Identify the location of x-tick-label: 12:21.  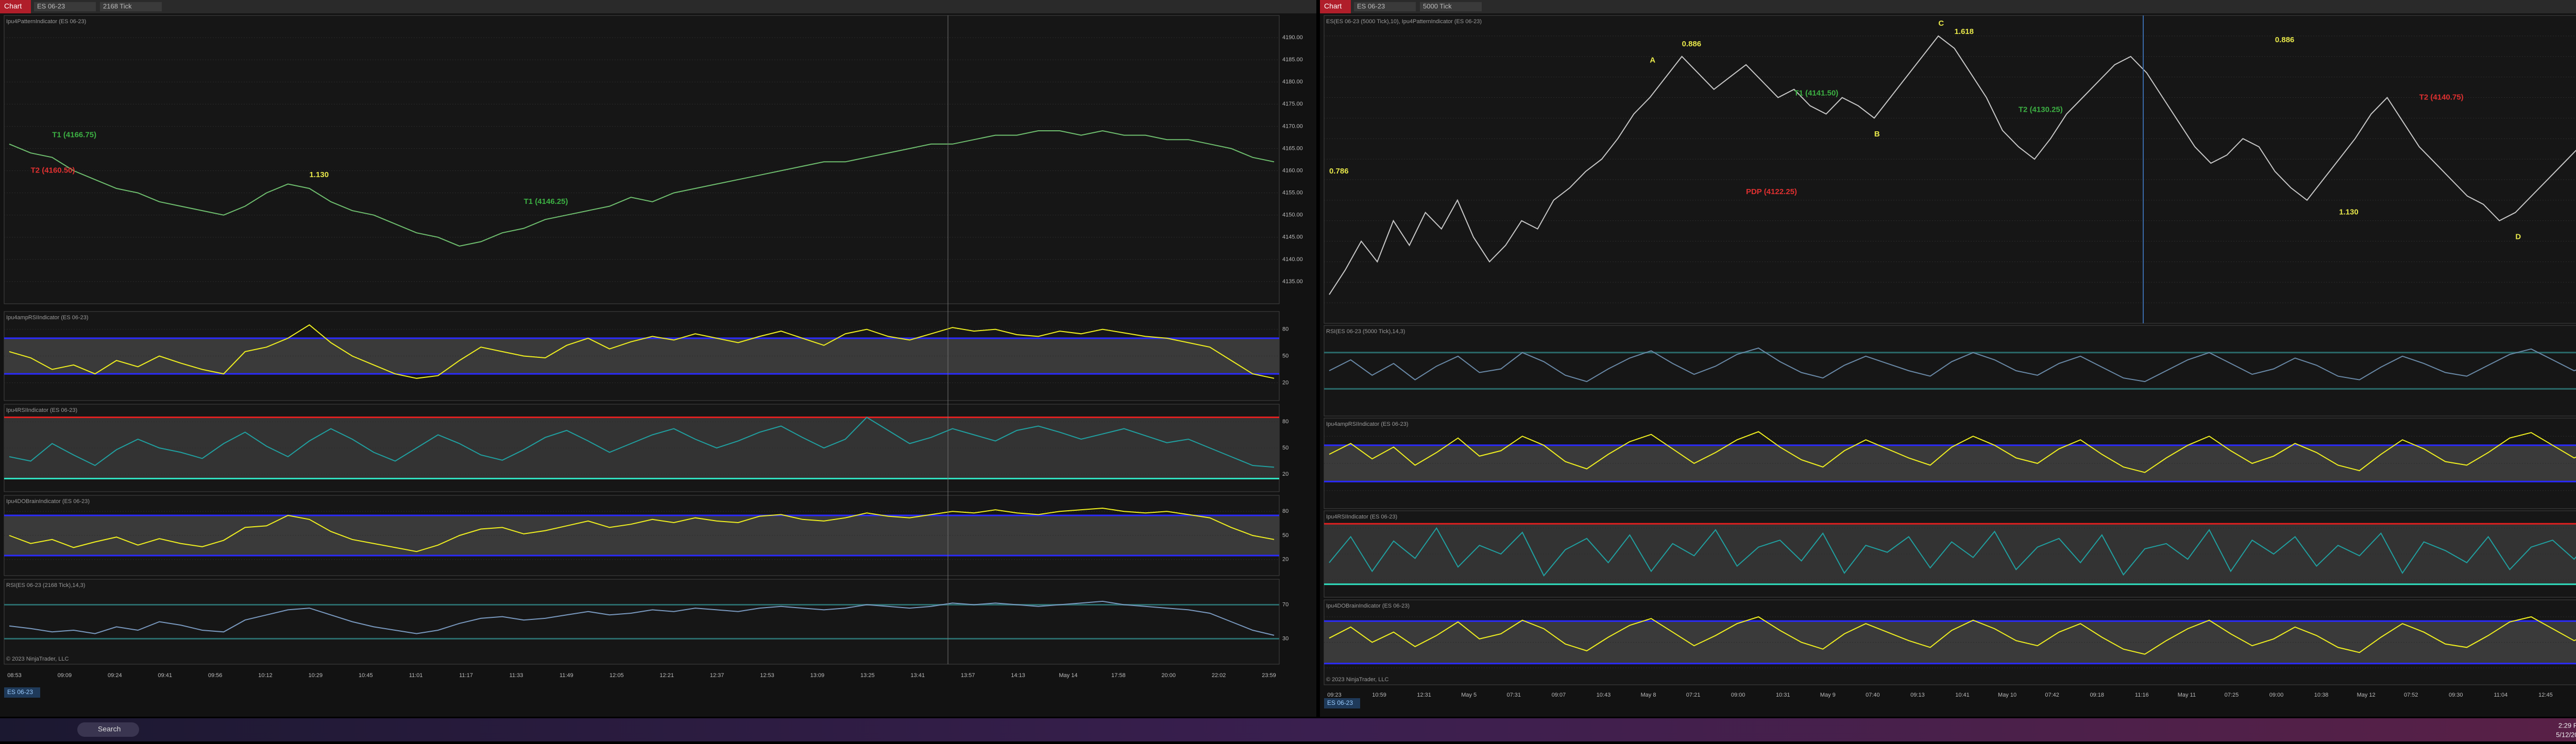
(666, 675).